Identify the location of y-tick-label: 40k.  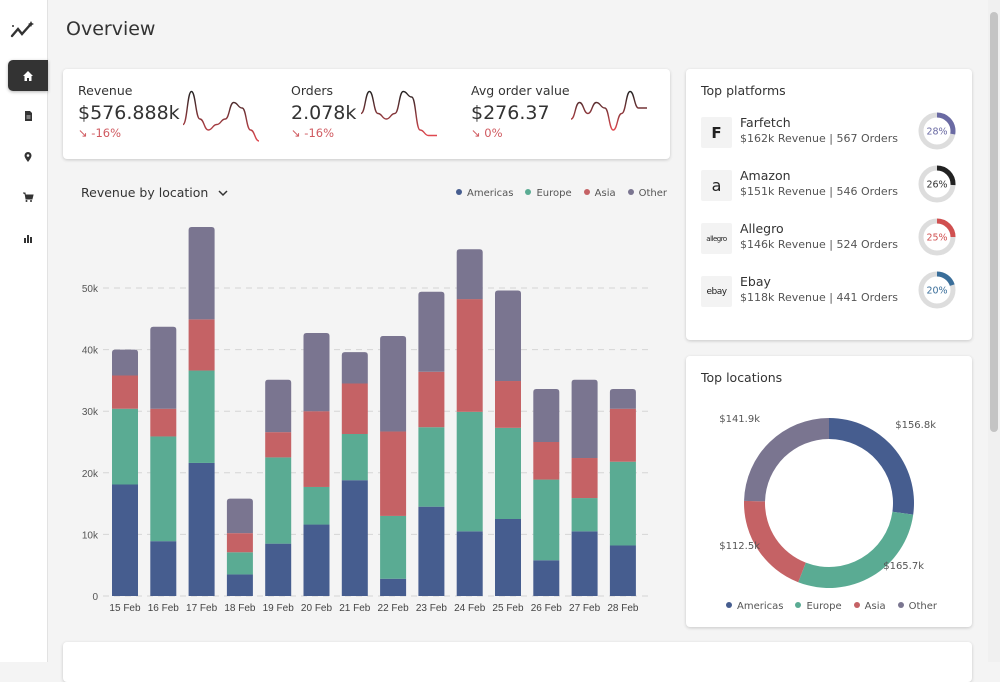
(90, 351).